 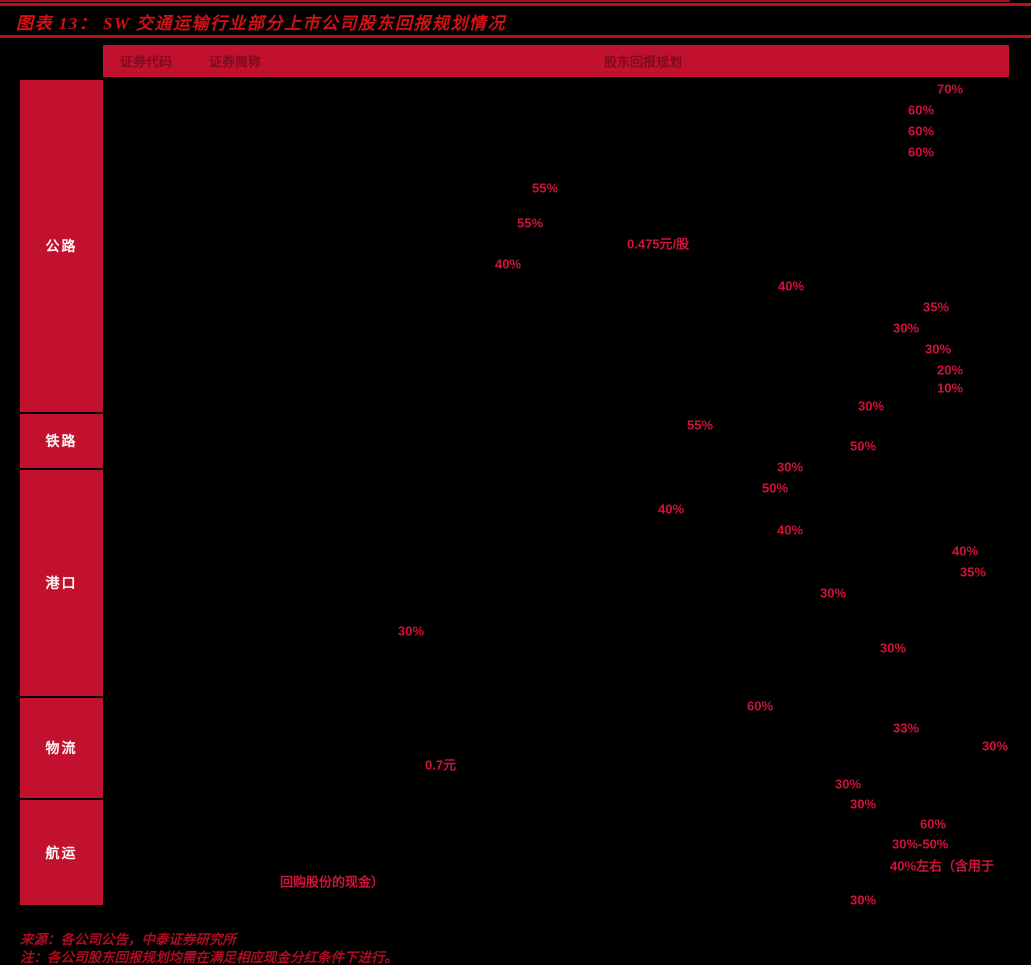 I want to click on bottom-rule, so click(x=505, y=1).